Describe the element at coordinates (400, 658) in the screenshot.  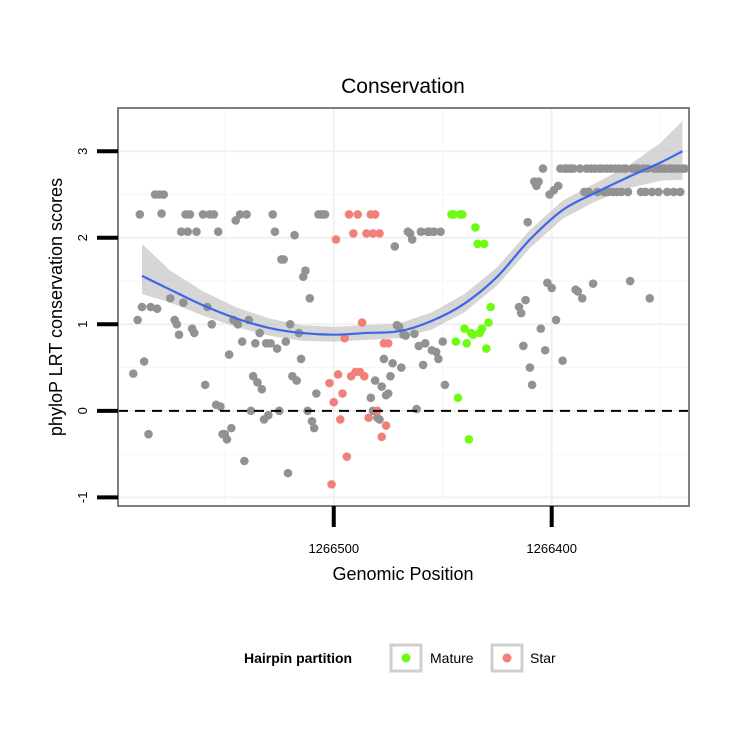
I see `legend: Hairpin partition Mature Star` at that location.